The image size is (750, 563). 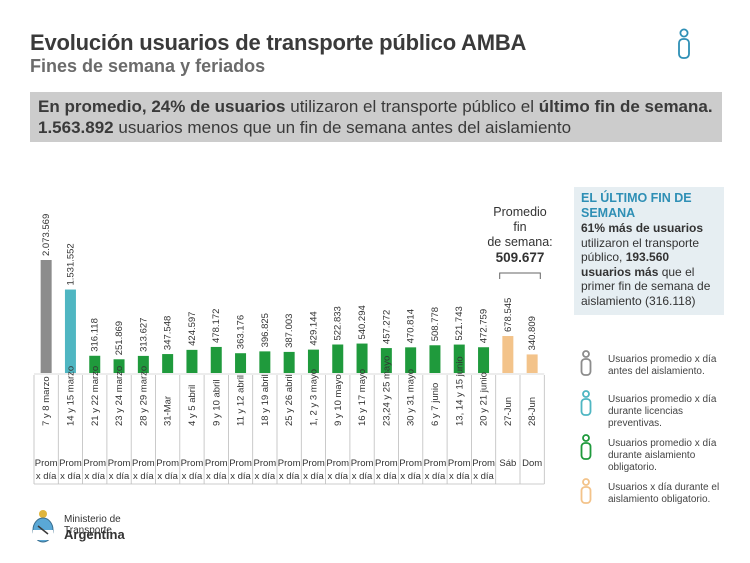 I want to click on person-icon, so click(x=684, y=43).